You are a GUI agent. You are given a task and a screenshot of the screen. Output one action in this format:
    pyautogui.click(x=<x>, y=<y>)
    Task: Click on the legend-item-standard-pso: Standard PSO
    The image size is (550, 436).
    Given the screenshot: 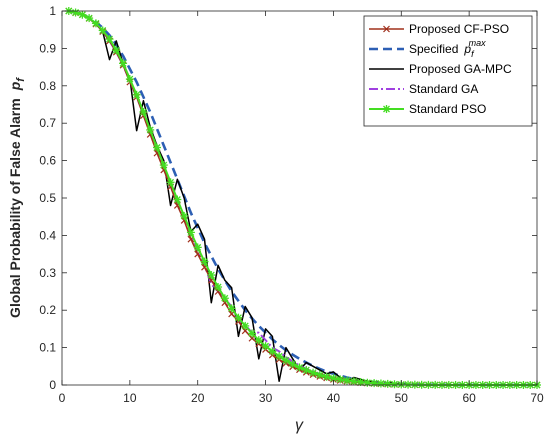 What is the action you would take?
    pyautogui.click(x=427, y=109)
    